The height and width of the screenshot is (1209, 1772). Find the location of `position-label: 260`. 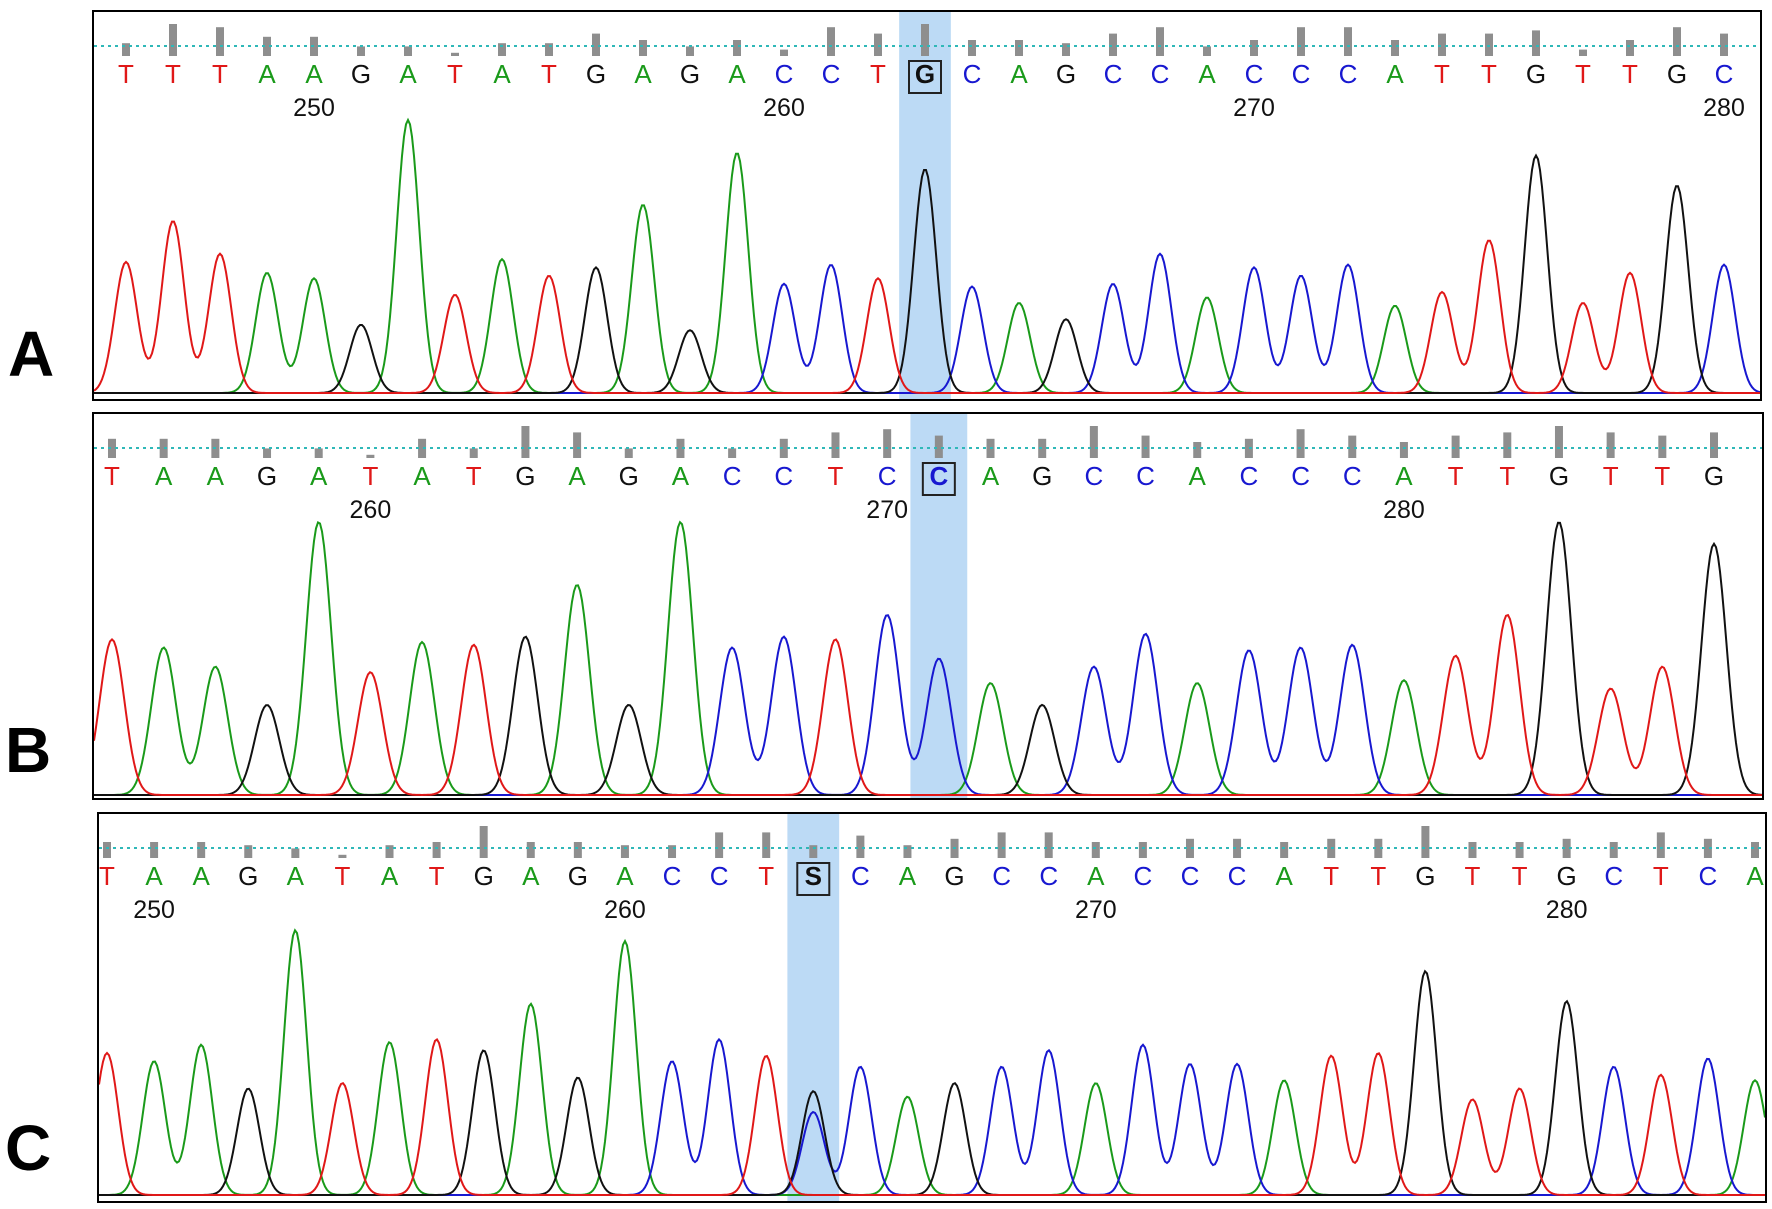

position-label: 260 is located at coordinates (784, 108).